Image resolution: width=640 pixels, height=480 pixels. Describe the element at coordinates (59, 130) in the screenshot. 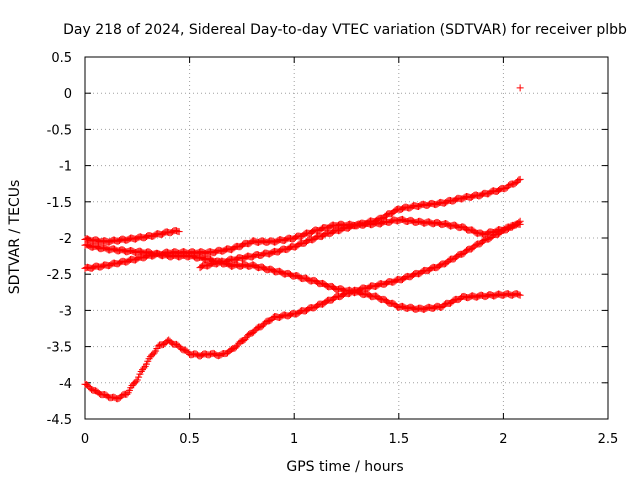

I see `y-tick-label: -0.5` at that location.